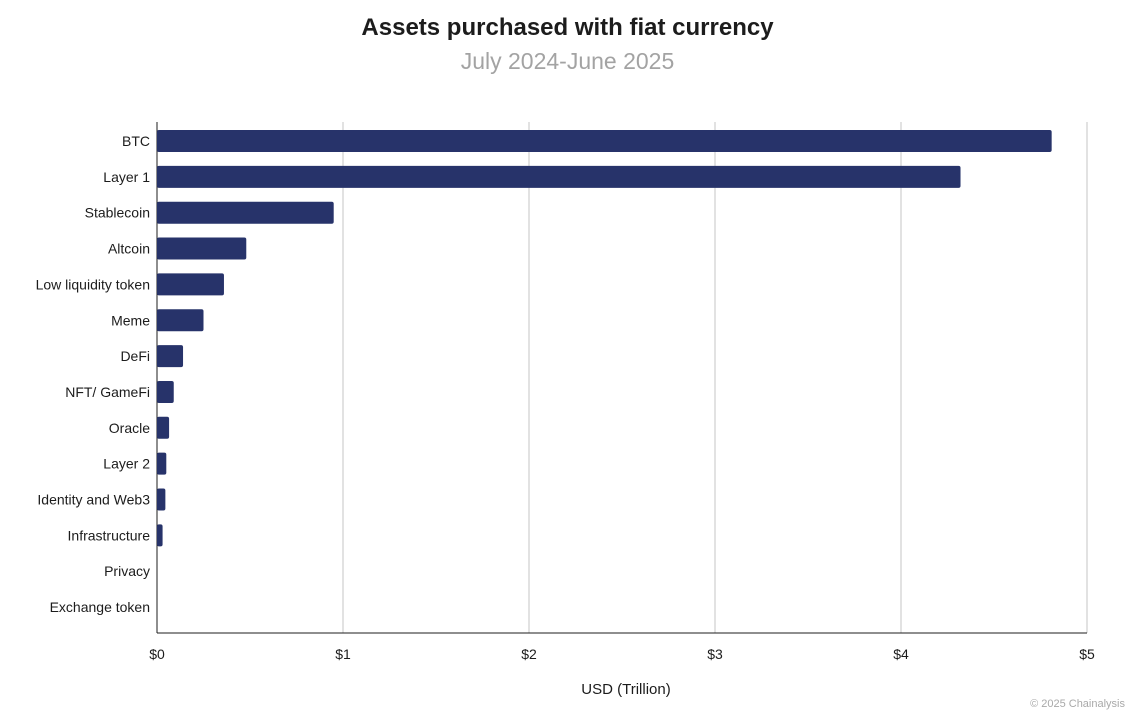 This screenshot has width=1135, height=716. What do you see at coordinates (107, 392) in the screenshot?
I see `category-label: NFT/ GameFi` at bounding box center [107, 392].